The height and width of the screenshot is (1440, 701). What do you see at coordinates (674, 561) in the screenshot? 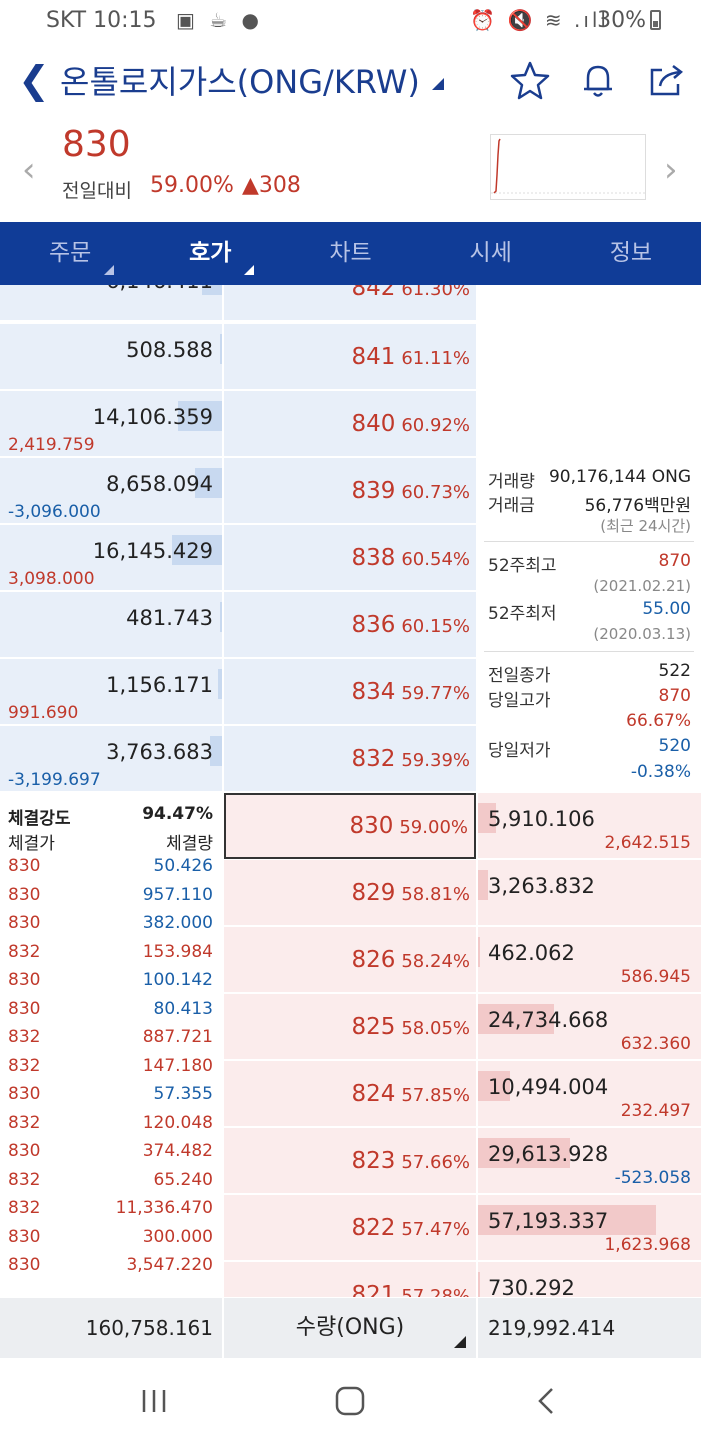
I see `high52-value: 870` at bounding box center [674, 561].